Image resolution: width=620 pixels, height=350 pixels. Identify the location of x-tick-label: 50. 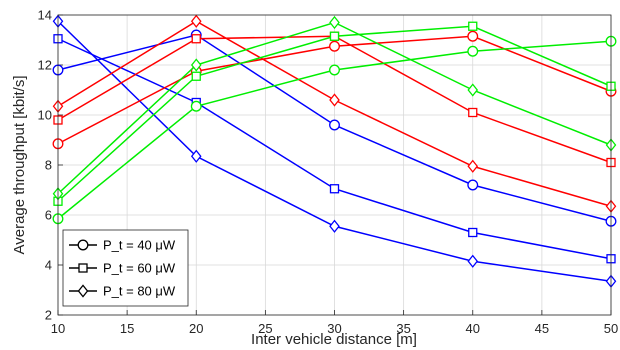
(611, 328).